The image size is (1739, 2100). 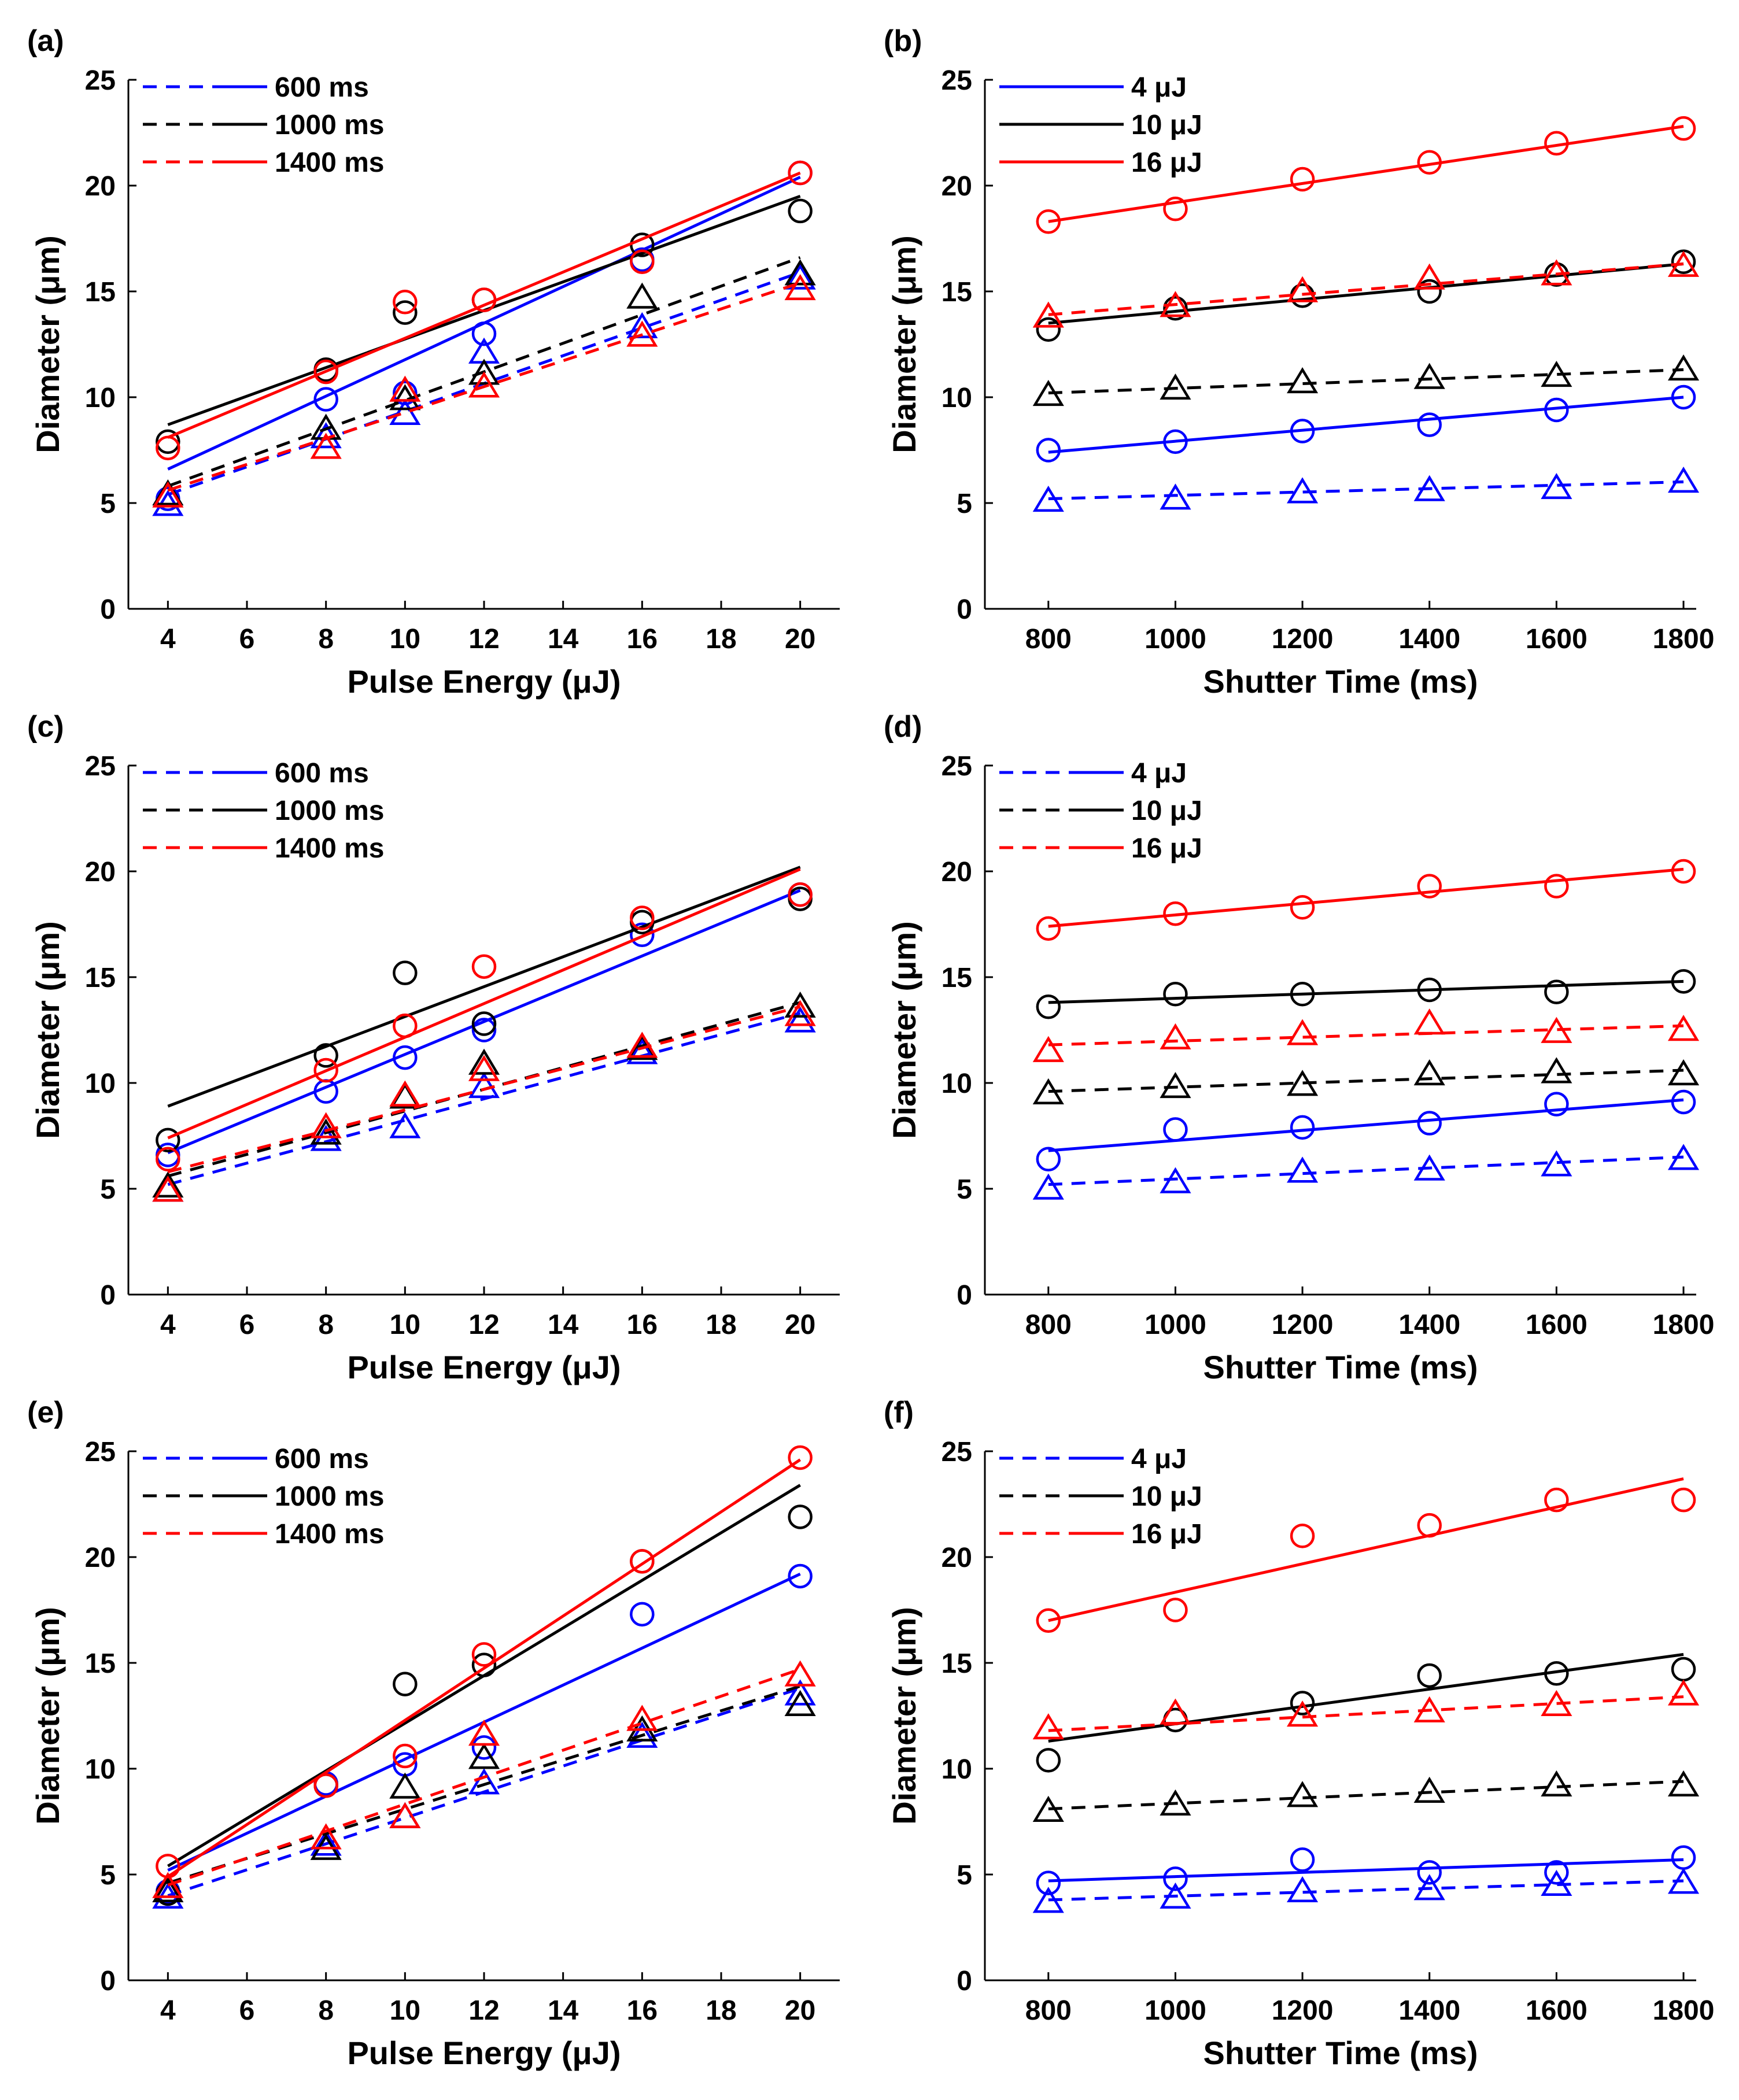 What do you see at coordinates (1366, 289) in the screenshot?
I see `panel-b-red-dashed-fit-line` at bounding box center [1366, 289].